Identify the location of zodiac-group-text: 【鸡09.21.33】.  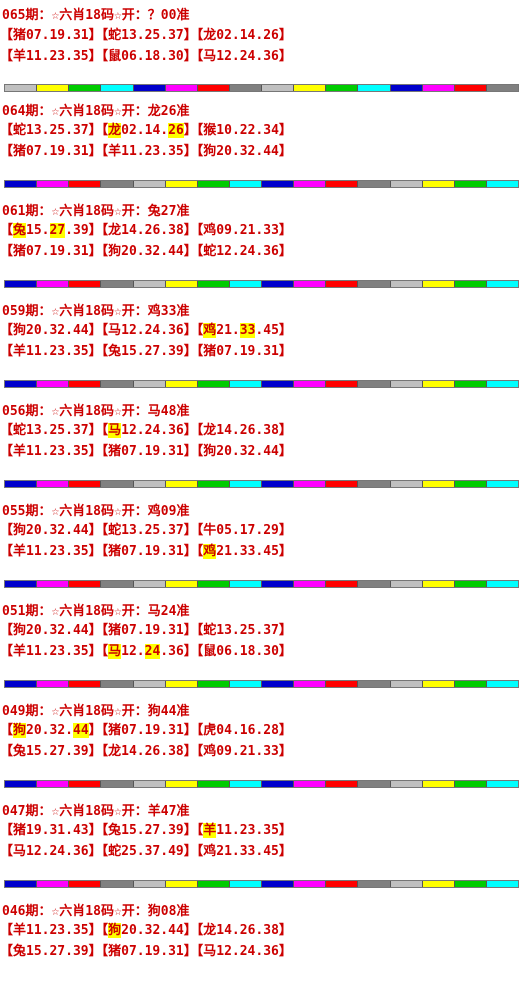
(244, 230).